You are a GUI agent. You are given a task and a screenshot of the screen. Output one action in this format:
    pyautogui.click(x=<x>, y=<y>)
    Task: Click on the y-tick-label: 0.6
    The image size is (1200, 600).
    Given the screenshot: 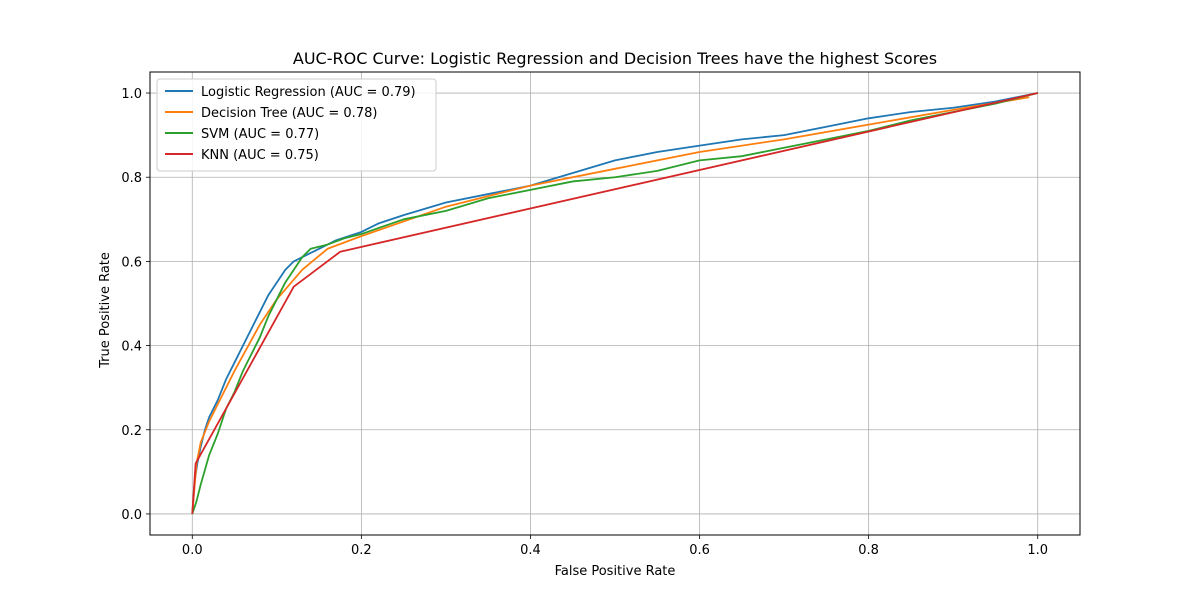 What is the action you would take?
    pyautogui.click(x=131, y=262)
    